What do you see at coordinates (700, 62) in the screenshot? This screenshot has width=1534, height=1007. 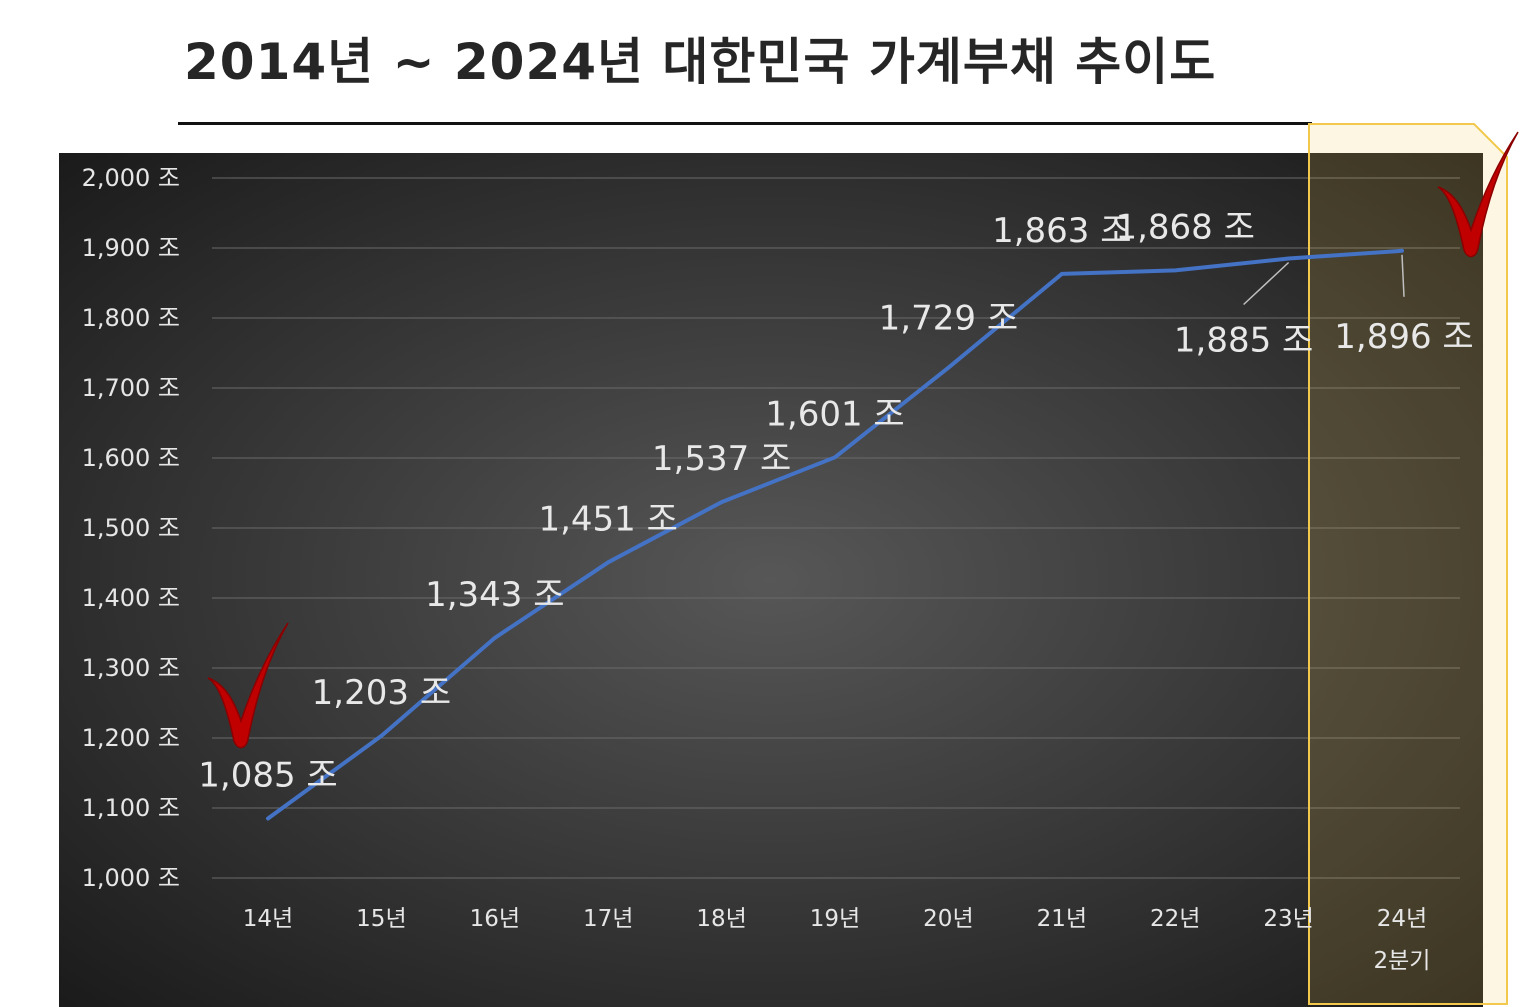 I see `page-title: 2014년 ~ 2024년 대한민국 가계부채 추이도` at bounding box center [700, 62].